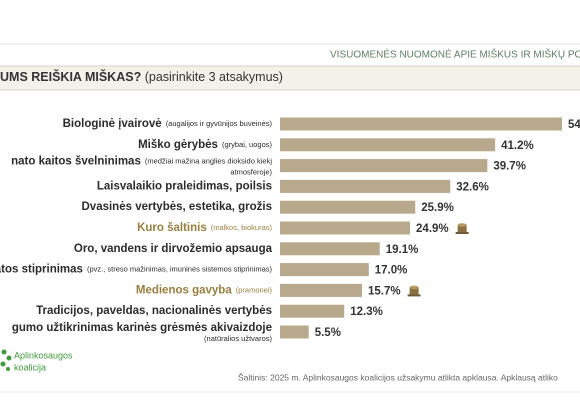 The image size is (580, 420). I want to click on logo: Aplinkosaugos koalicija, so click(36, 360).